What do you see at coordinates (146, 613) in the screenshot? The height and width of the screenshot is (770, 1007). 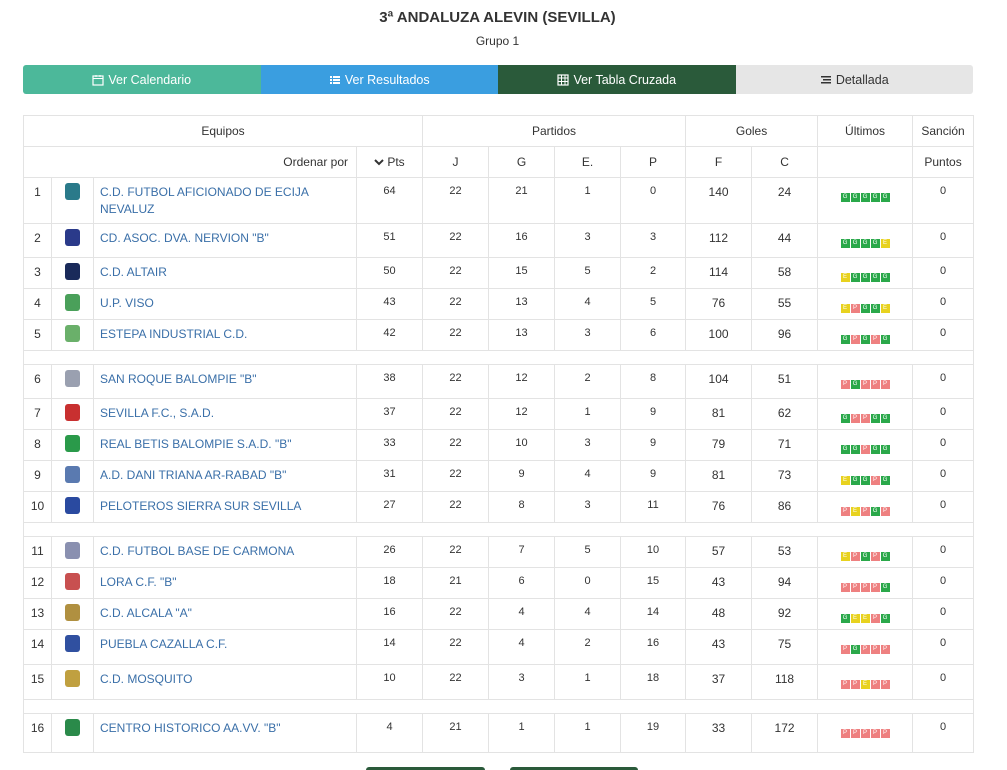 I see `team-link: C.D. ALCALA "A"` at bounding box center [146, 613].